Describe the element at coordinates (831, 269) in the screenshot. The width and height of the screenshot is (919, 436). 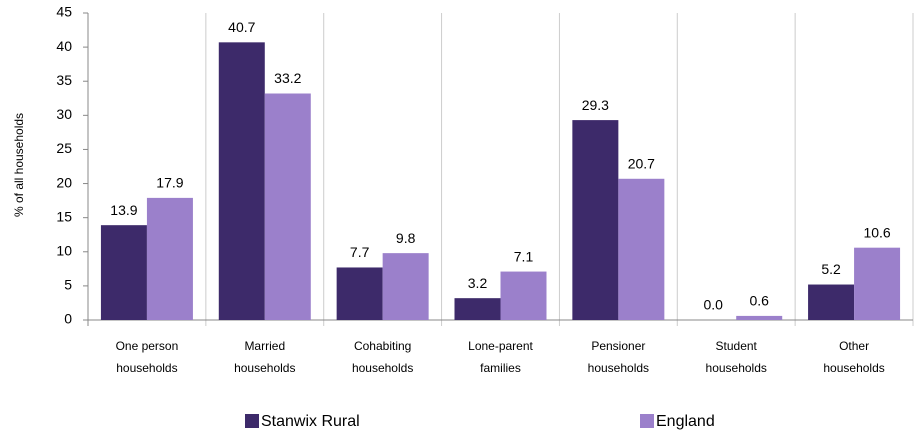
I see `value-label: 5.2` at that location.